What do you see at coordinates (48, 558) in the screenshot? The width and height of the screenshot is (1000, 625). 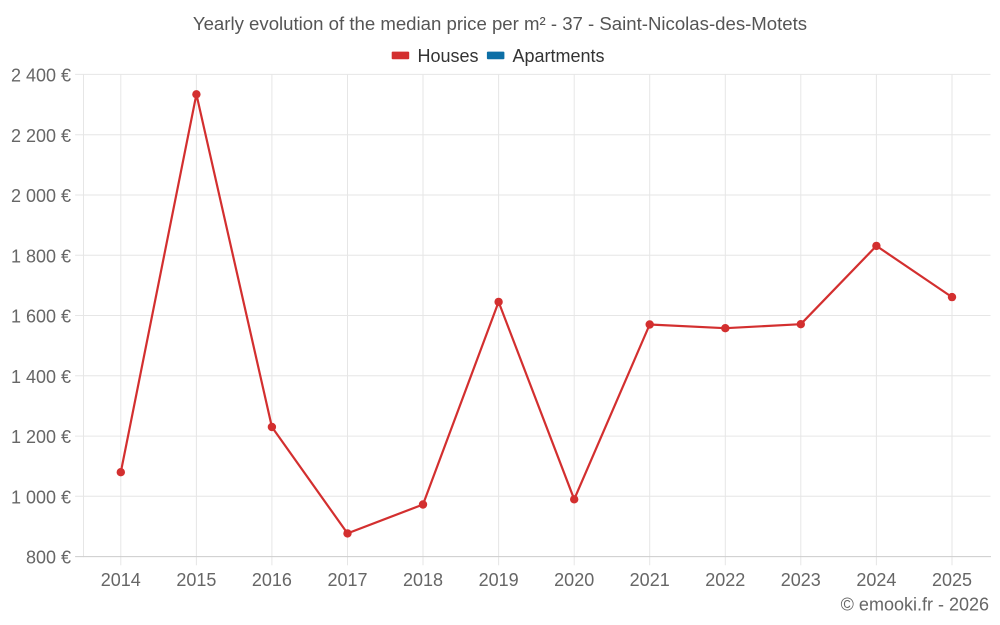 I see `svg-text: 800 €` at bounding box center [48, 558].